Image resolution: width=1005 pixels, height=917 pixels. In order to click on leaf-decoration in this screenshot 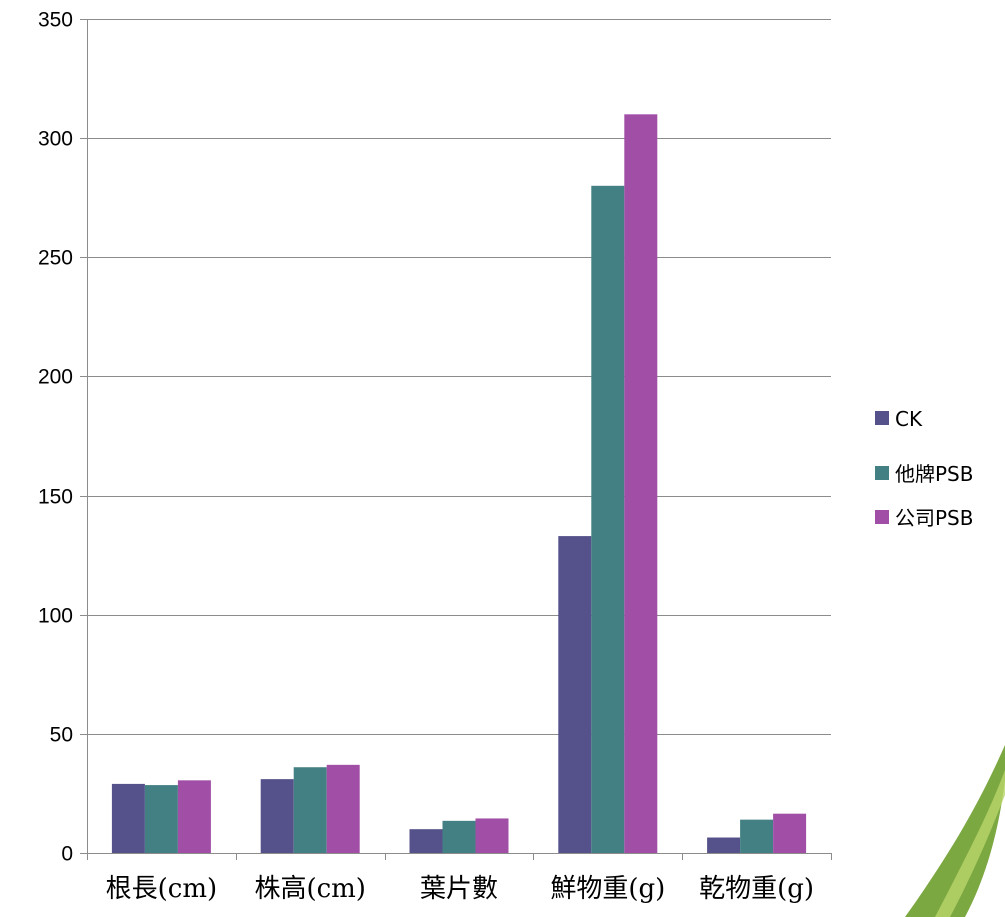, I will do `click(955, 831)`.